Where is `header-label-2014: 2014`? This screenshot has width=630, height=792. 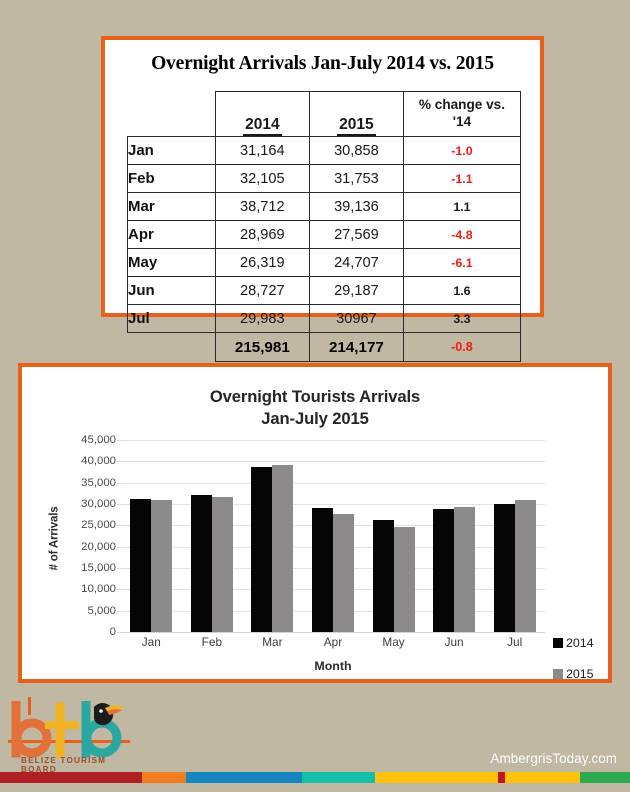
header-label-2014: 2014 is located at coordinates (262, 126).